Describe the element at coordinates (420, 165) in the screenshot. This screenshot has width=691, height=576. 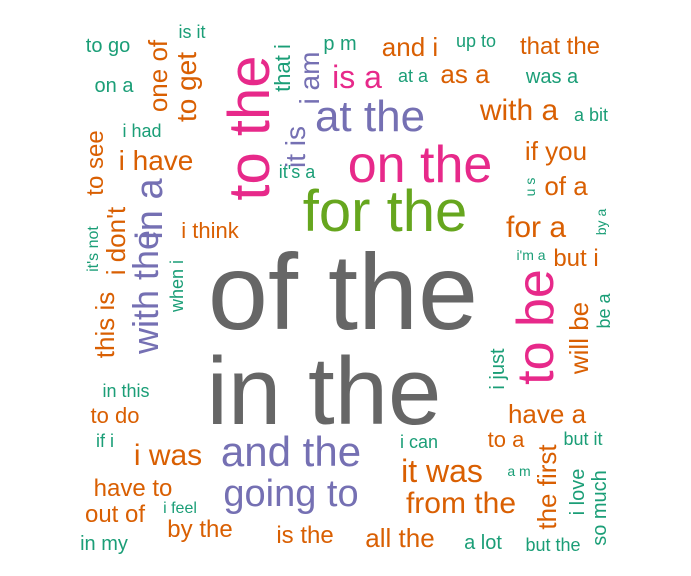
I see `word-on-the: on the` at that location.